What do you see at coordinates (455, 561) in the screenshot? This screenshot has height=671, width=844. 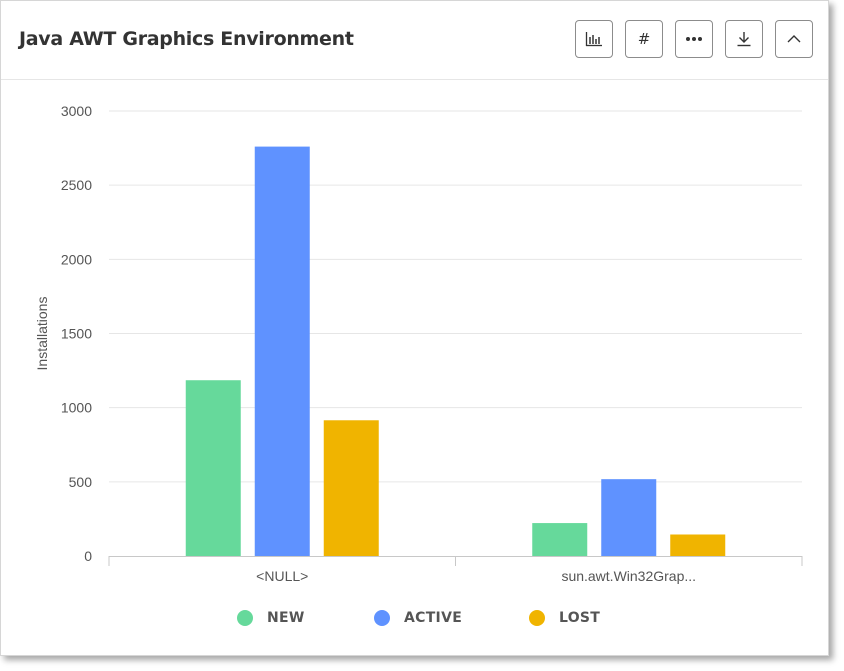 I see `axes` at bounding box center [455, 561].